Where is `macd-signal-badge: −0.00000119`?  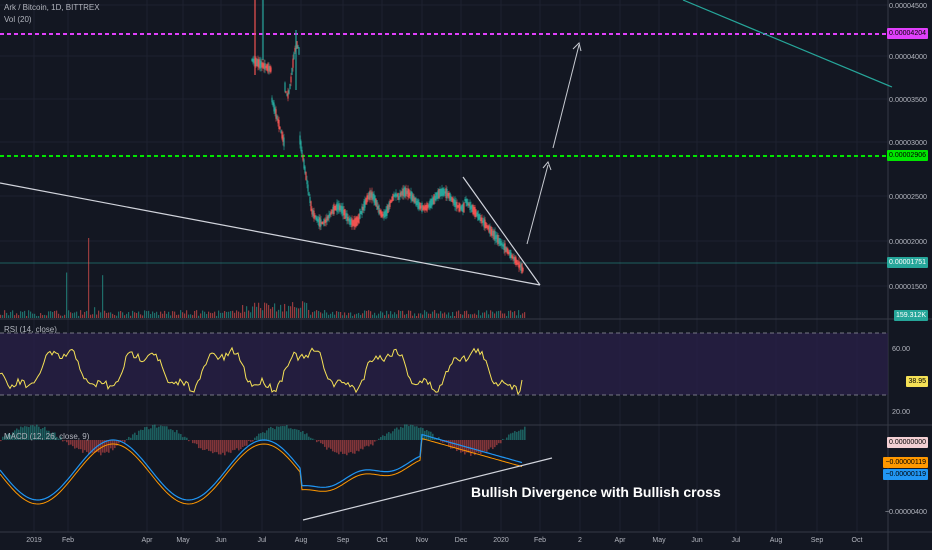
macd-signal-badge: −0.00000119 is located at coordinates (905, 462).